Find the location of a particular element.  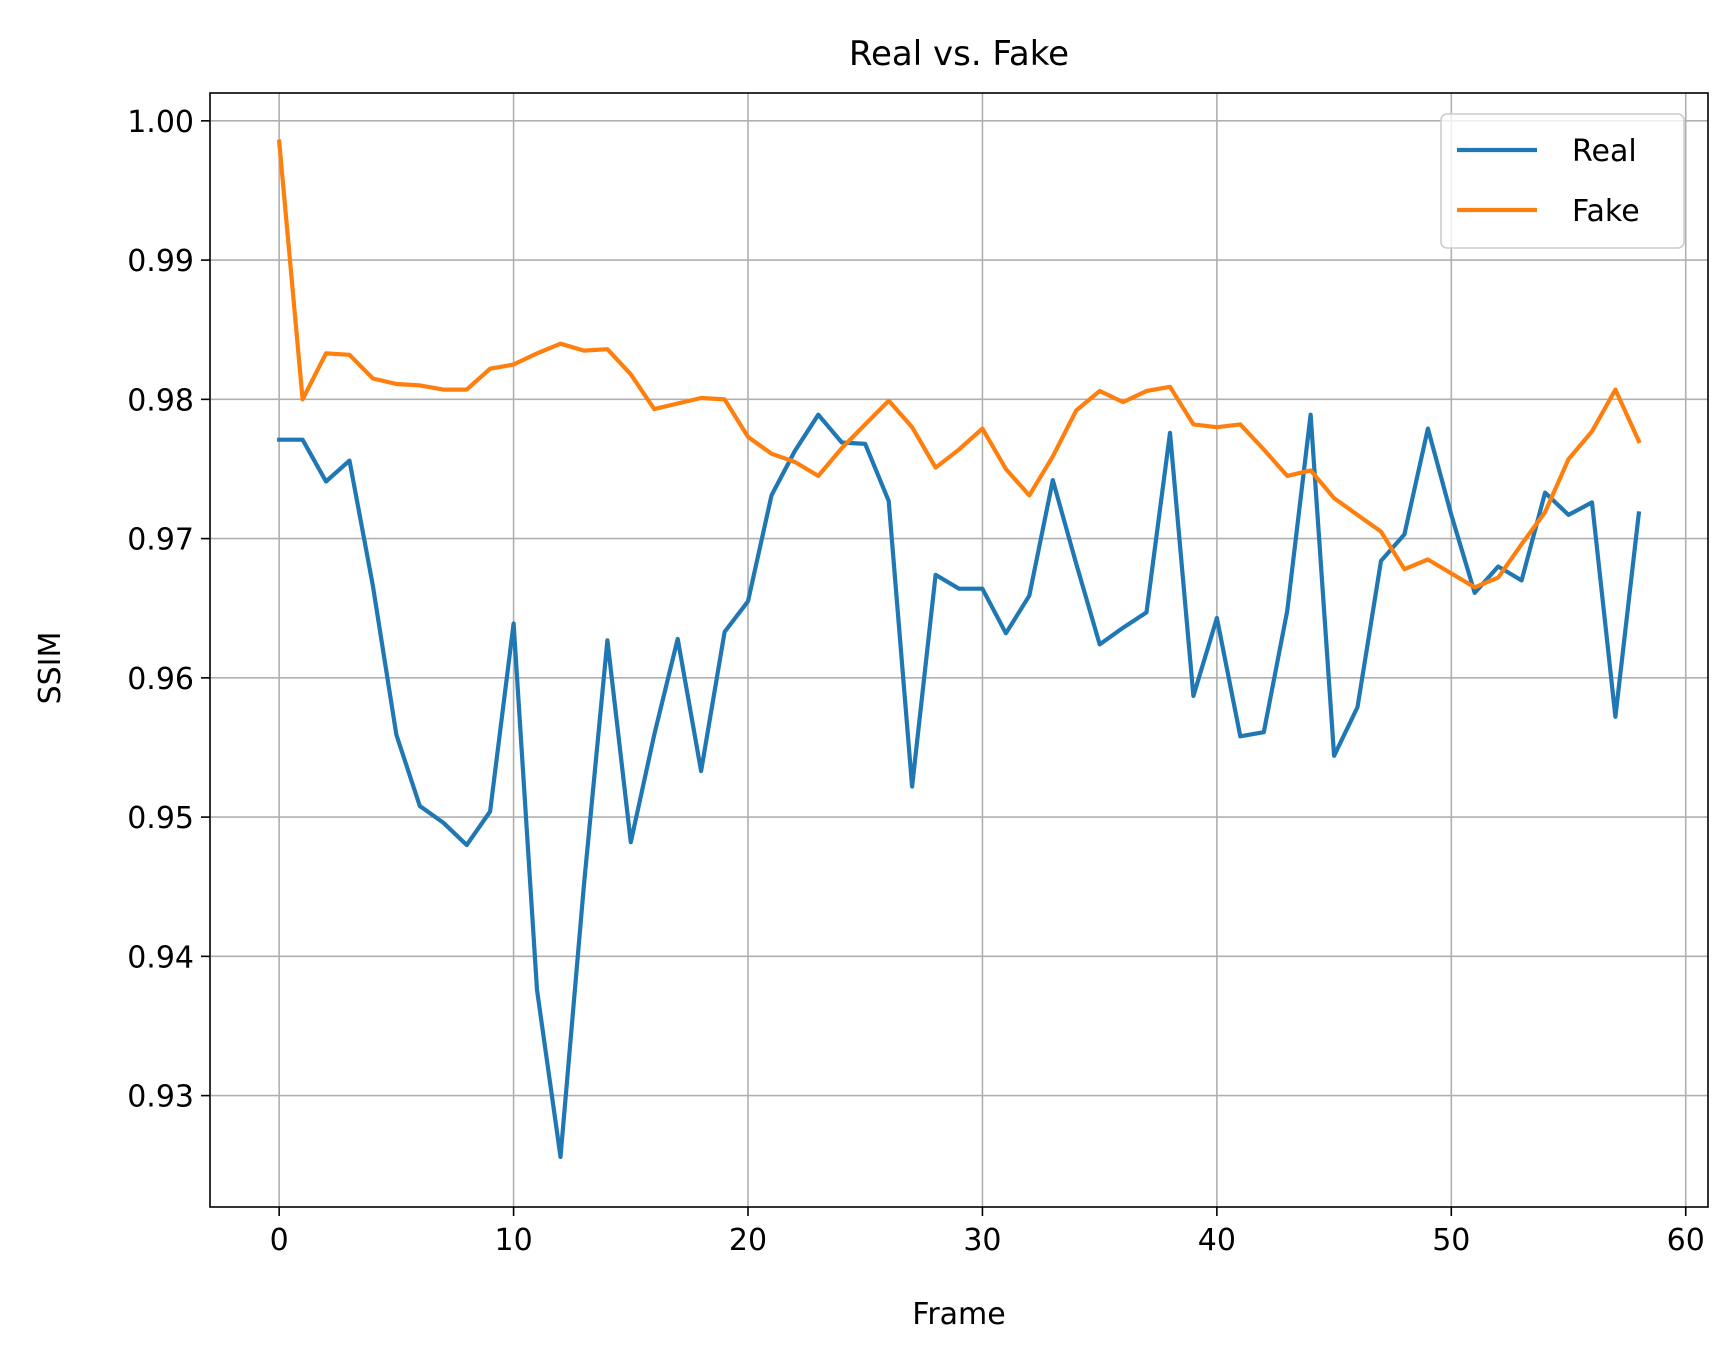

x-tick-label: 40 is located at coordinates (1217, 1240).